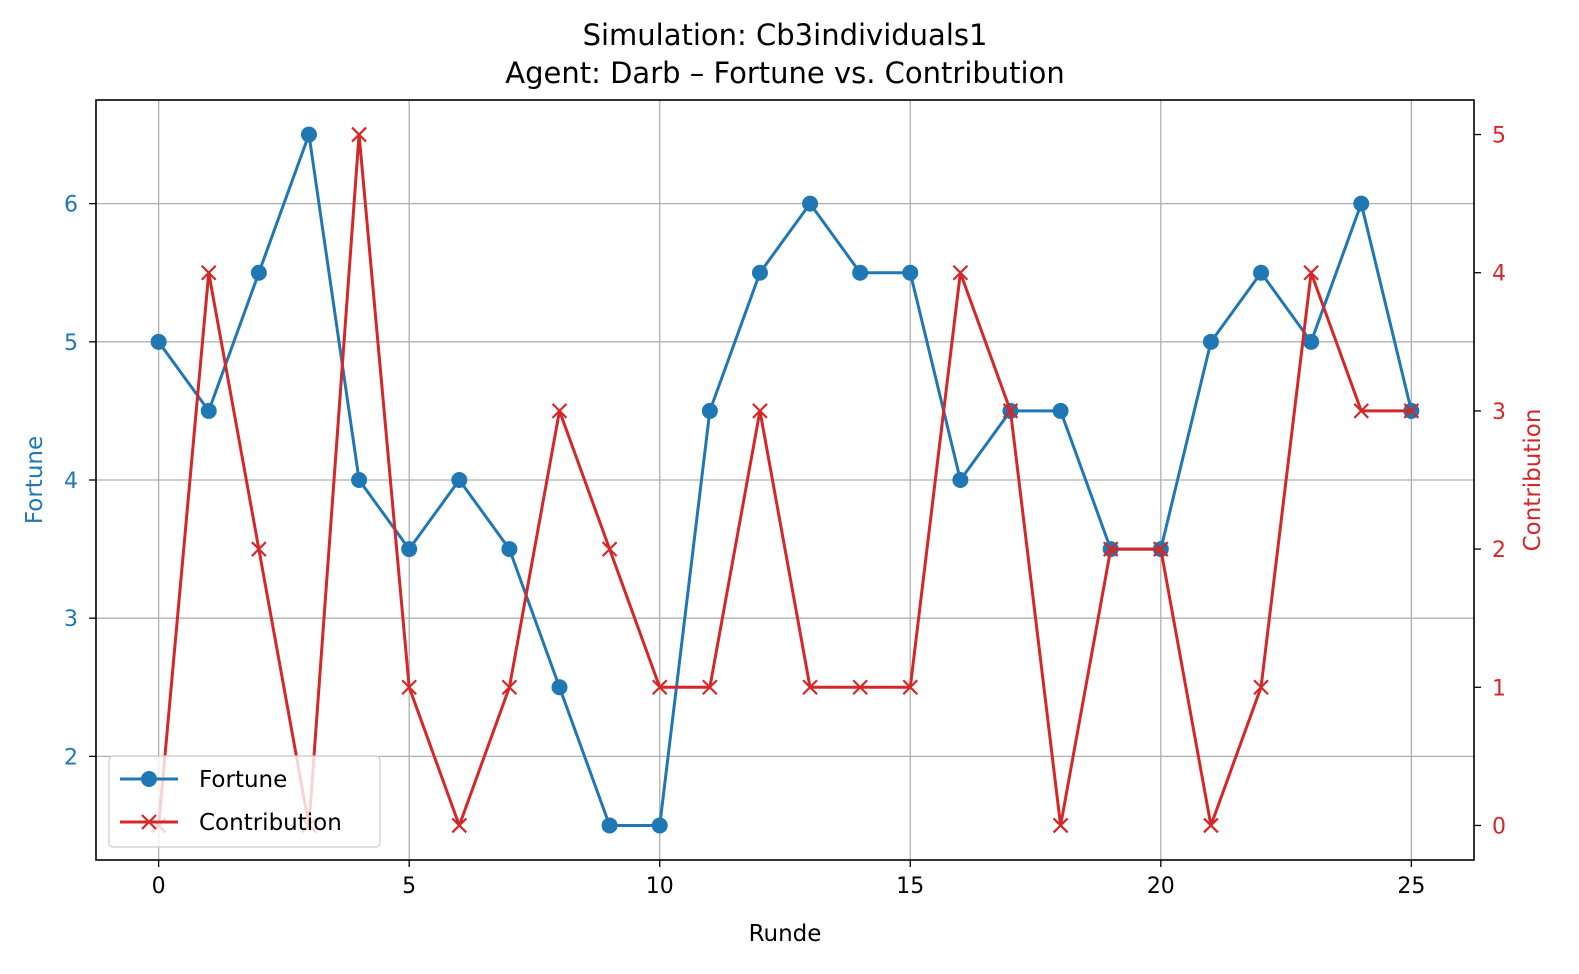 Image resolution: width=1579 pixels, height=974 pixels. What do you see at coordinates (1533, 480) in the screenshot?
I see `right-y-axis-label: Contribution` at bounding box center [1533, 480].